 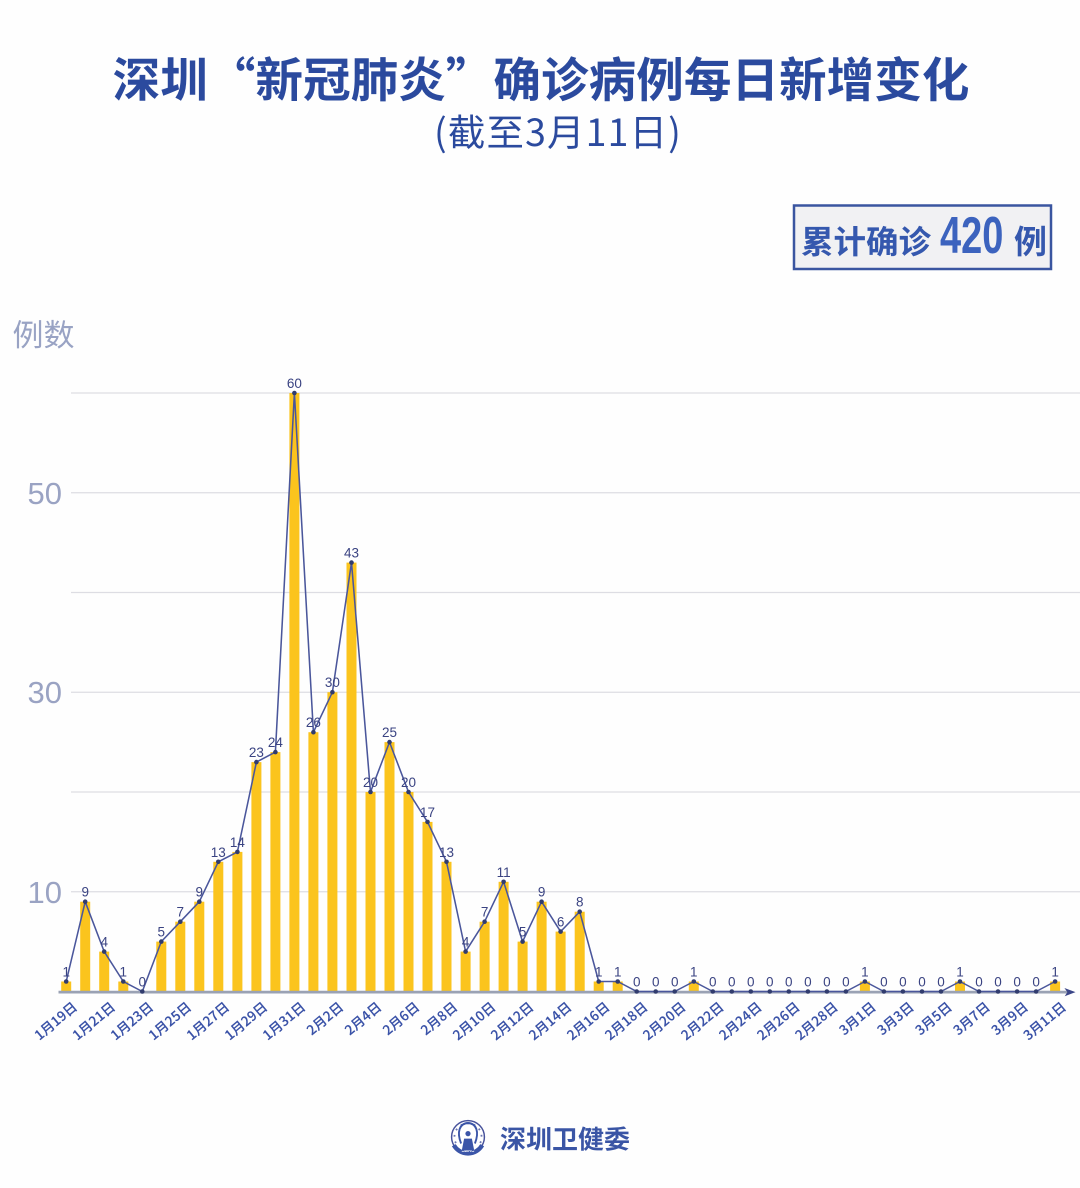 What do you see at coordinates (256, 752) in the screenshot?
I see `svg-text: 23` at bounding box center [256, 752].